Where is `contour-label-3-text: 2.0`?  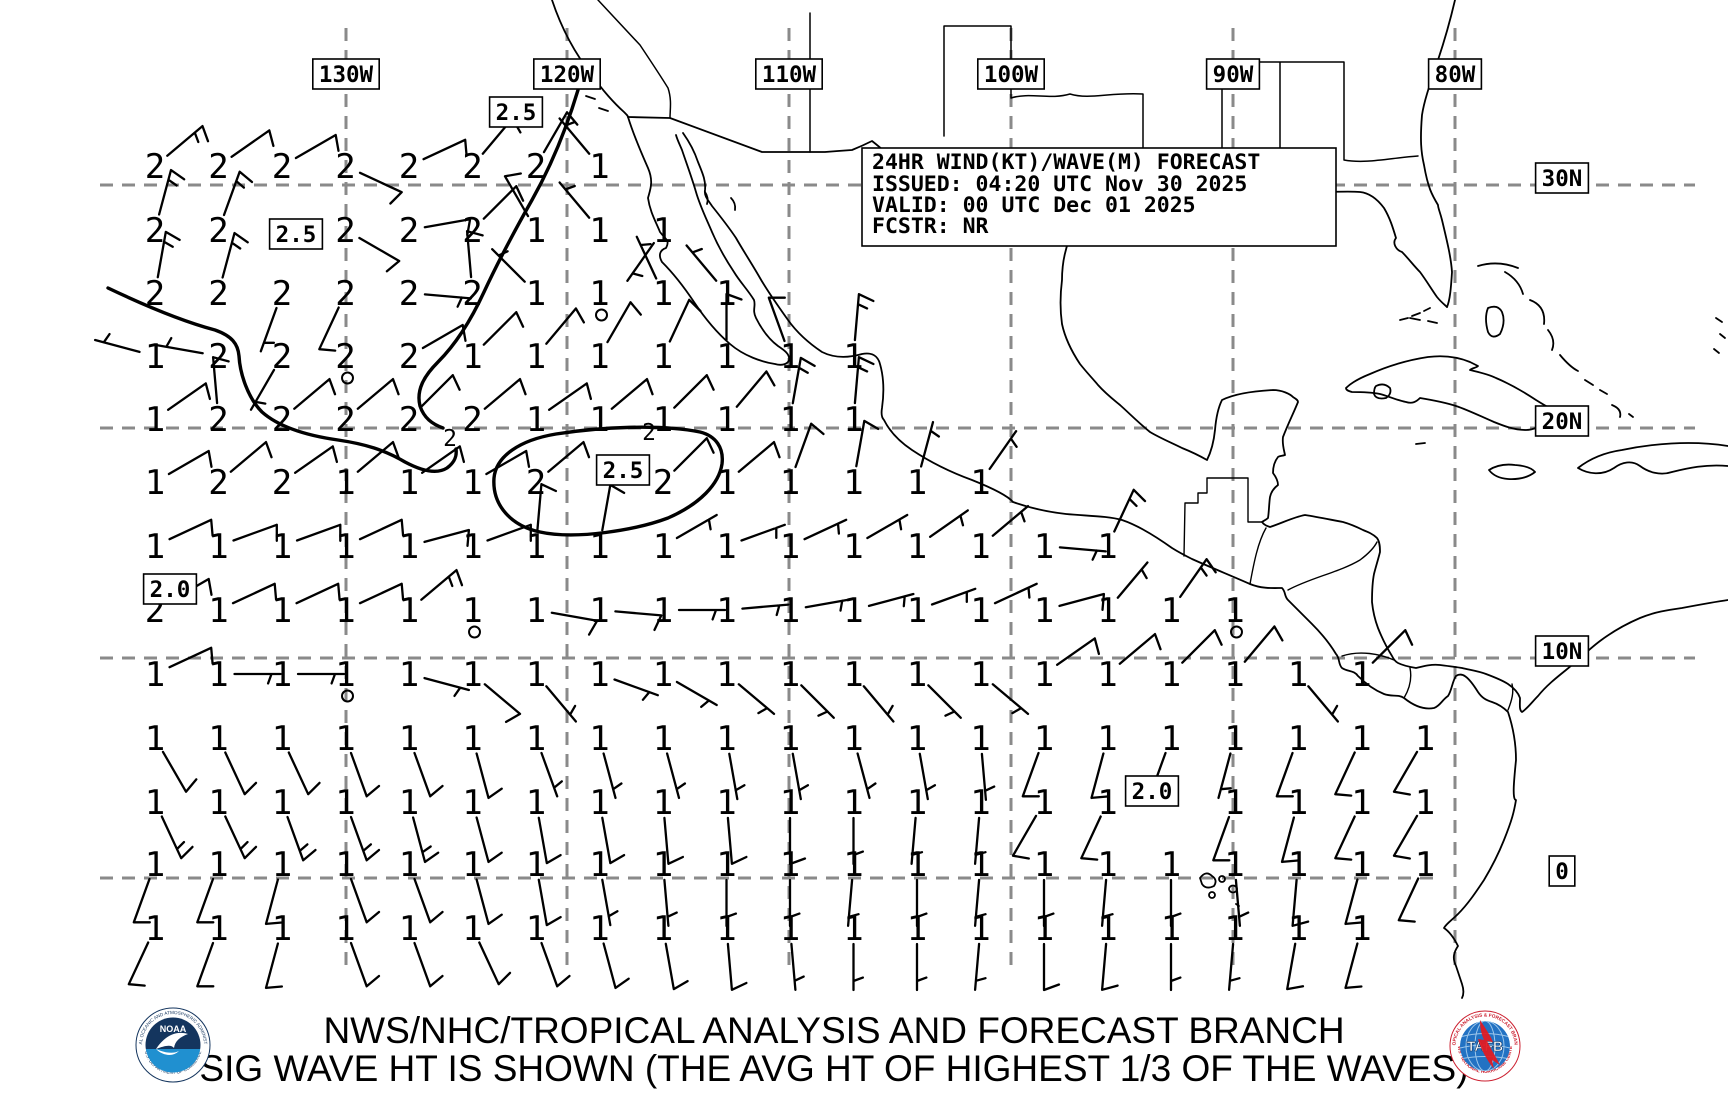
contour-label-3-text: 2.0 is located at coordinates (170, 590).